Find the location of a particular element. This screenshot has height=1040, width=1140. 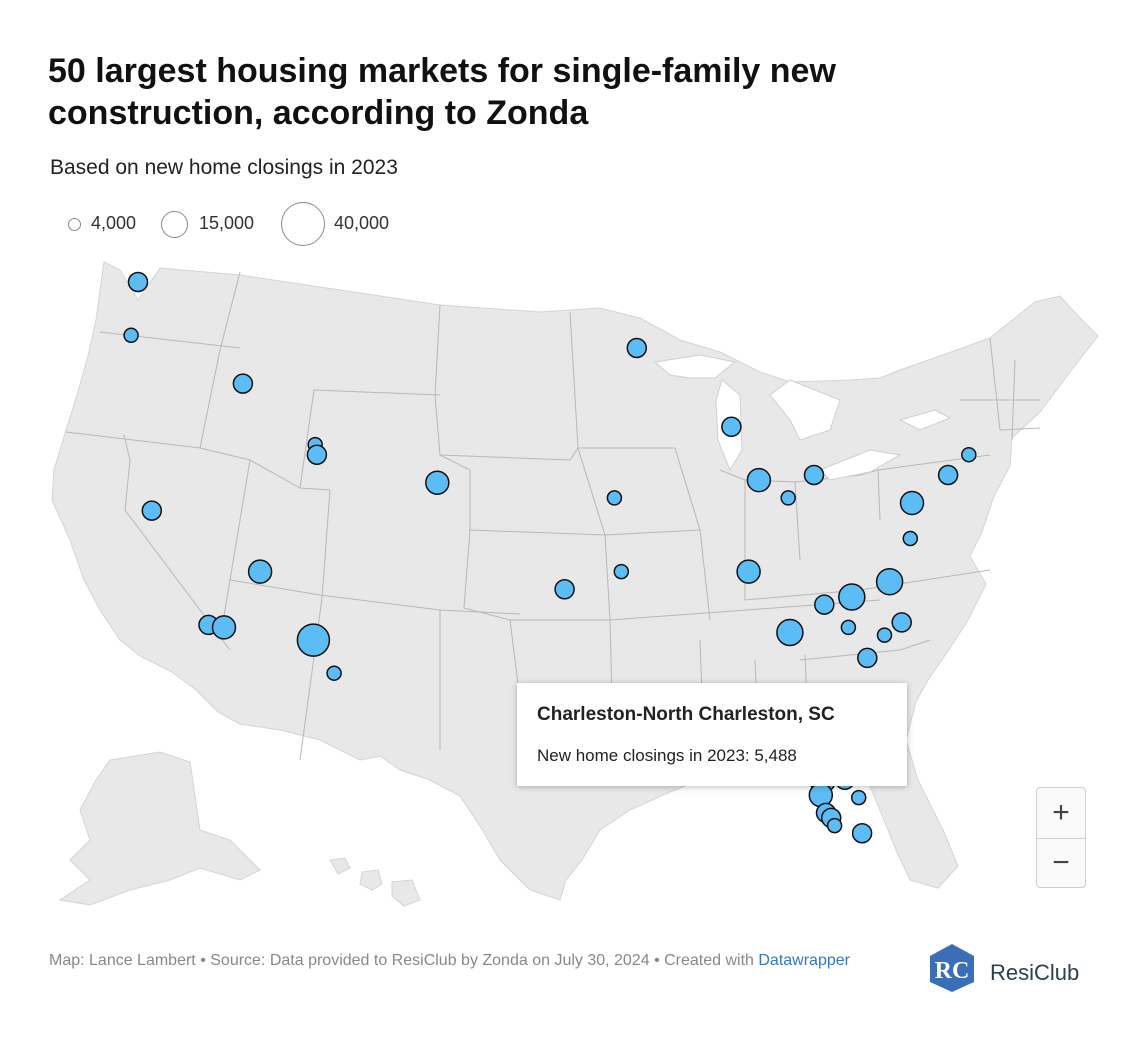

zoom-control: + − is located at coordinates (1061, 837).